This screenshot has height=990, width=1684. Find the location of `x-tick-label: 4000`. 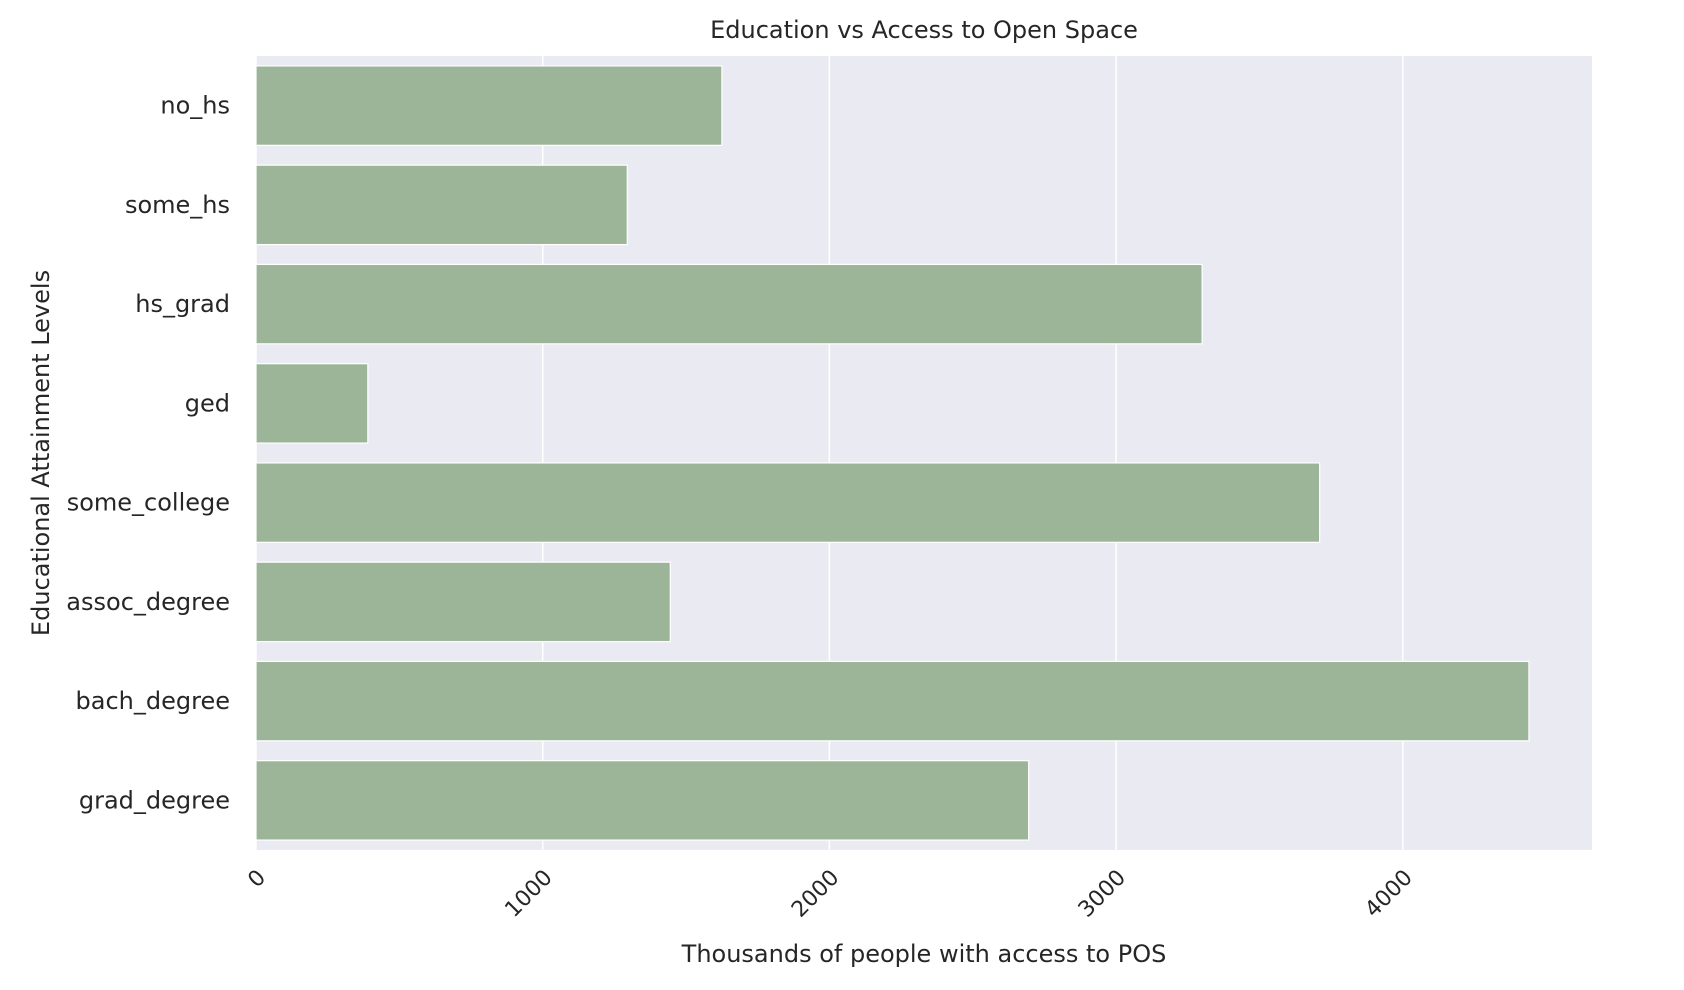

x-tick-label: 4000 is located at coordinates (1388, 893).